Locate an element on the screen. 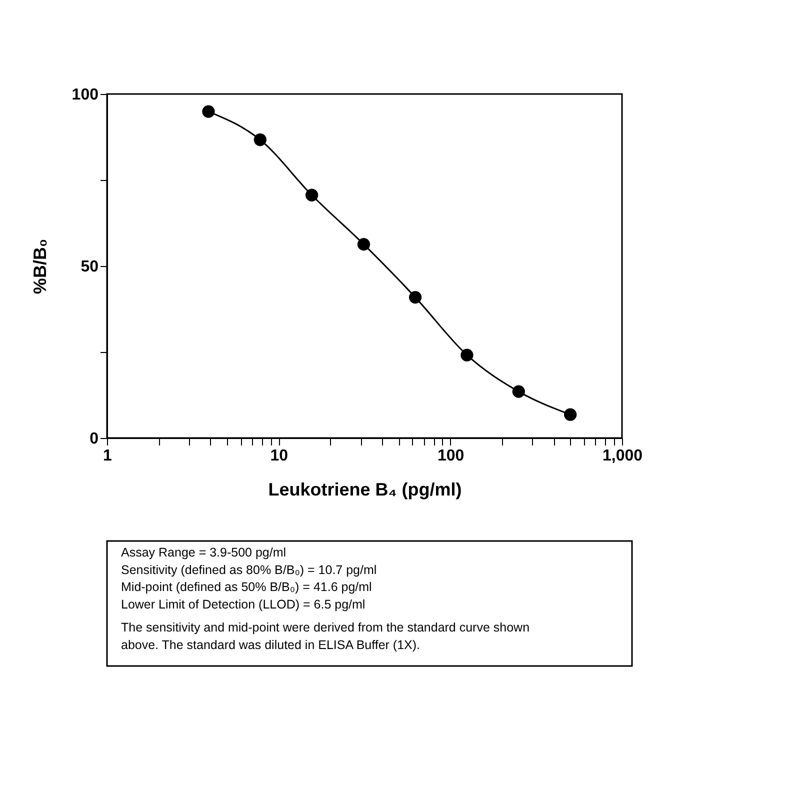 The width and height of the screenshot is (800, 800). x-axis-title: Leukotriene B₄ (pg/ml) is located at coordinates (365, 490).